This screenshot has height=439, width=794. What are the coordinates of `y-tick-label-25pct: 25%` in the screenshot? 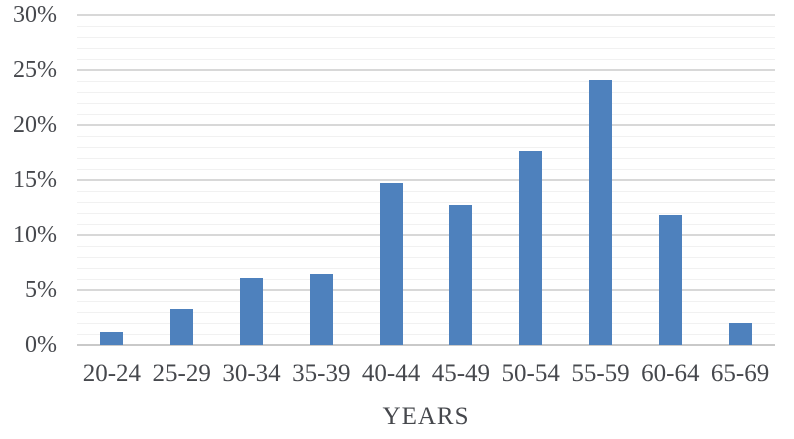 It's located at (35, 70).